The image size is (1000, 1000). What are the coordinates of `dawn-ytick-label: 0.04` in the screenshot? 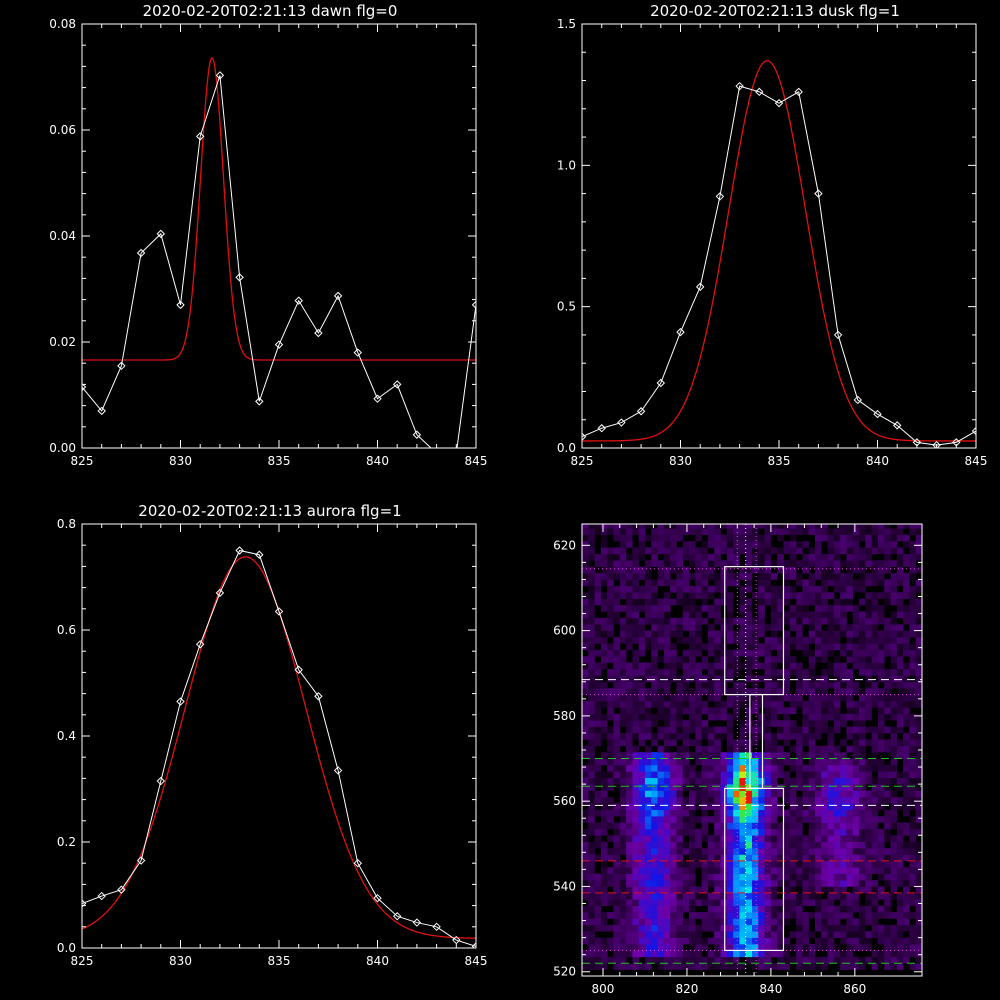 It's located at (62, 236).